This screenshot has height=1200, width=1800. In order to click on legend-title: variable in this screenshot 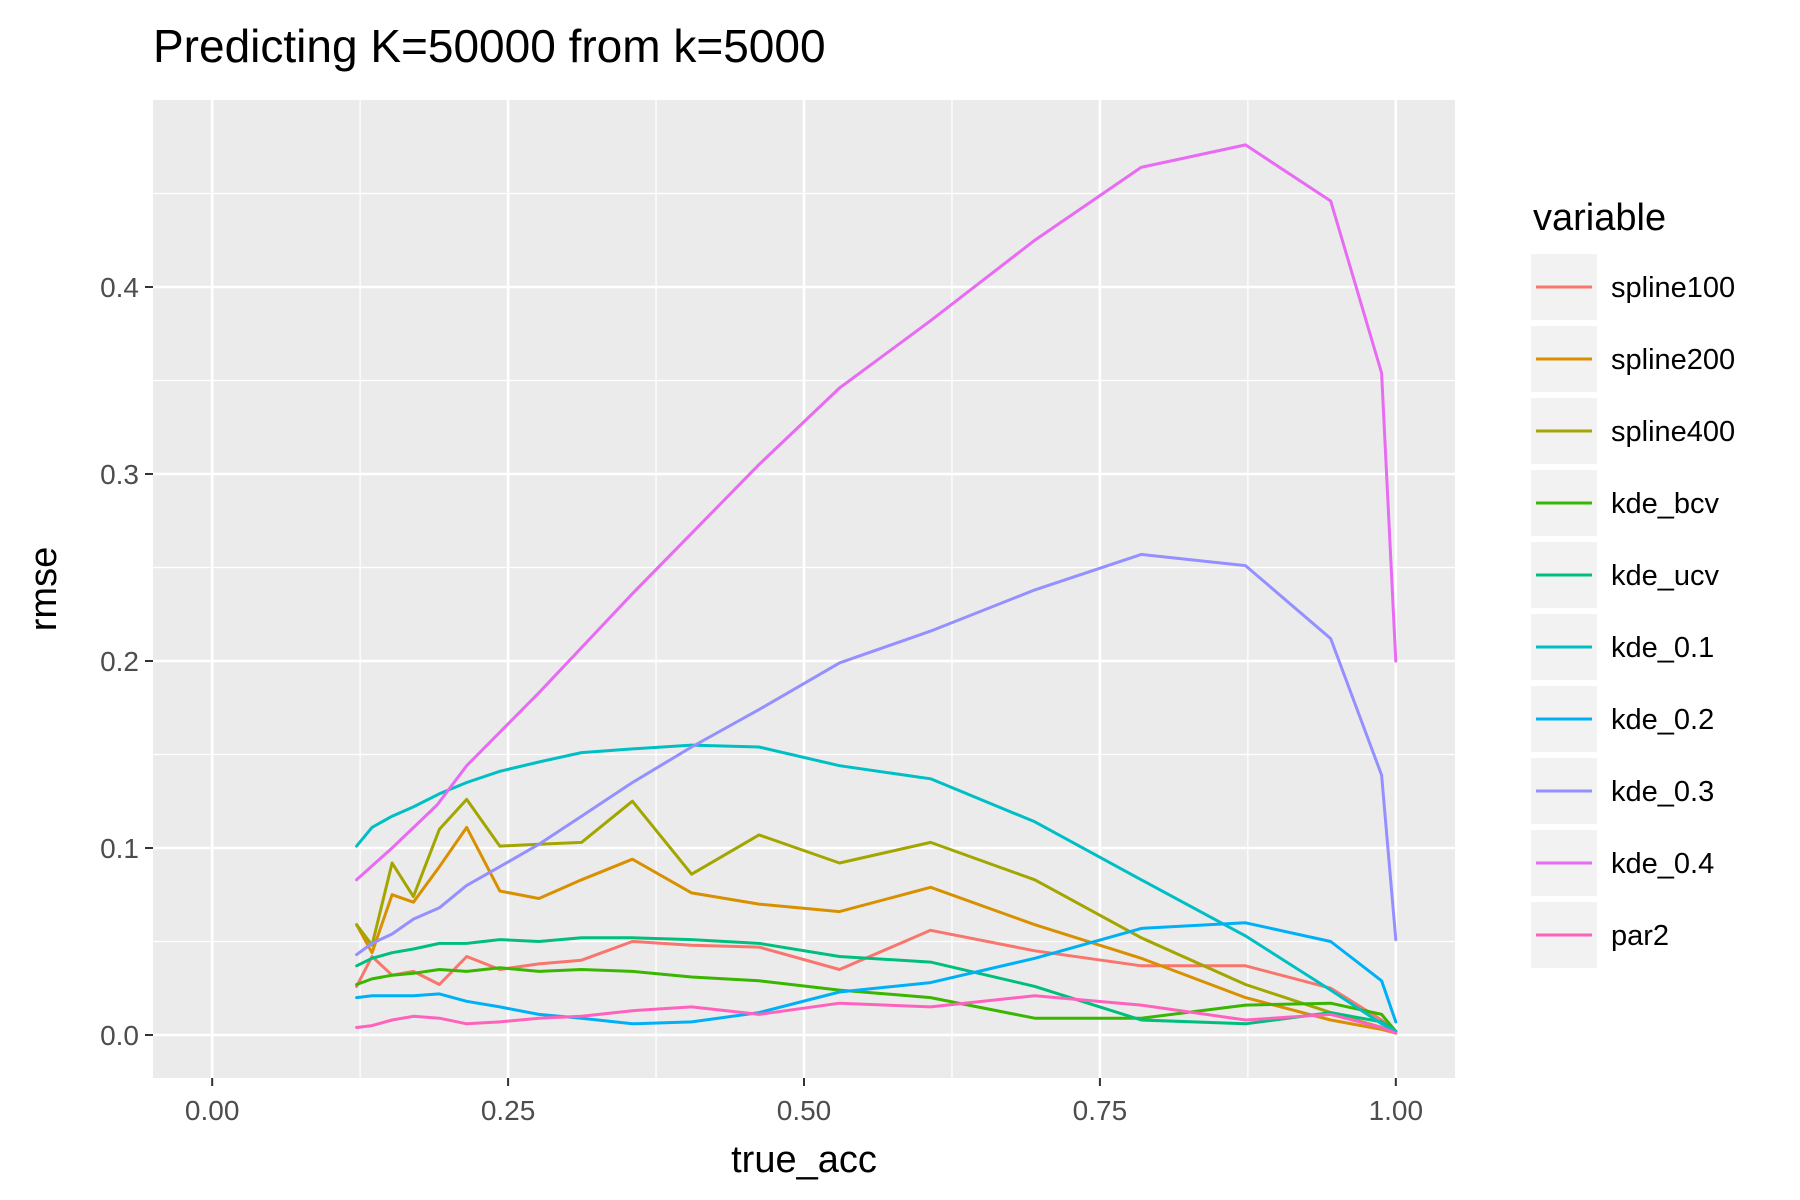, I will do `click(1599, 218)`.